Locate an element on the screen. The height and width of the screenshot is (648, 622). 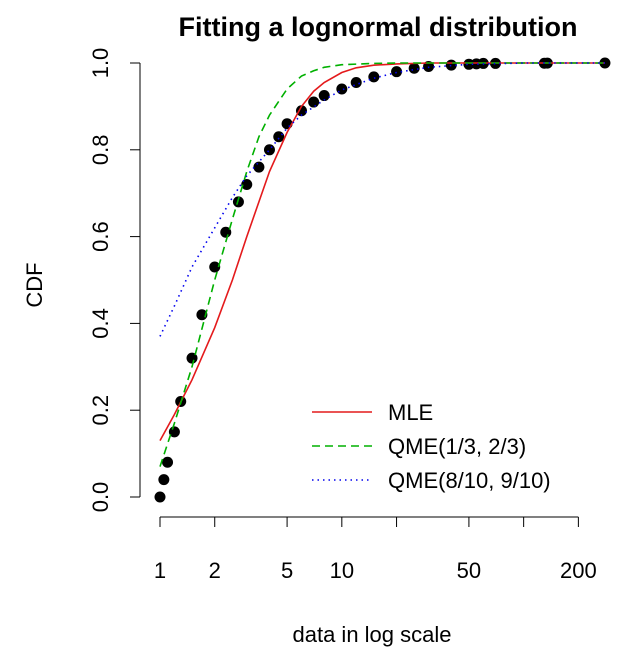
y-tick-label: 0.8 is located at coordinates (100, 150).